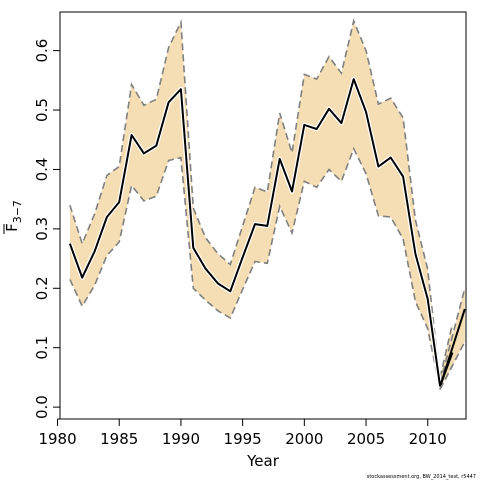 The width and height of the screenshot is (480, 480). What do you see at coordinates (421, 477) in the screenshot?
I see `credit-text: stockassessment.org, BW_2014_test, r5447` at bounding box center [421, 477].